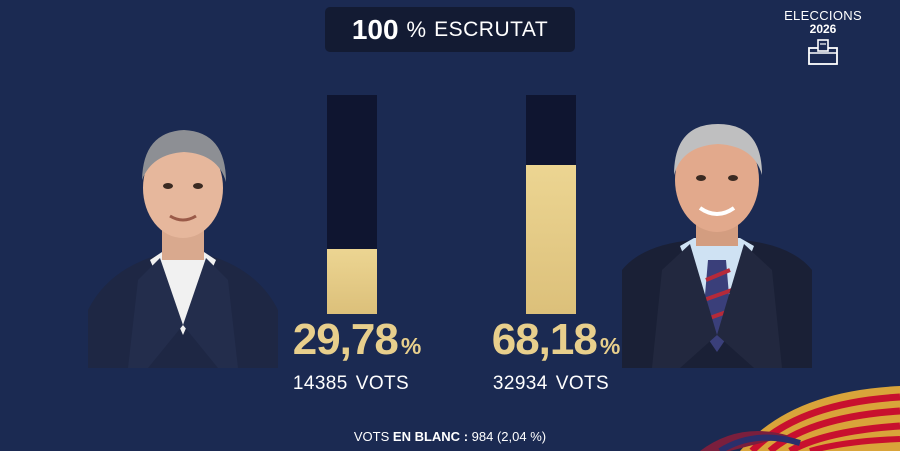 Image resolution: width=900 pixels, height=451 pixels. I want to click on candidate-left-portrait, so click(183, 244).